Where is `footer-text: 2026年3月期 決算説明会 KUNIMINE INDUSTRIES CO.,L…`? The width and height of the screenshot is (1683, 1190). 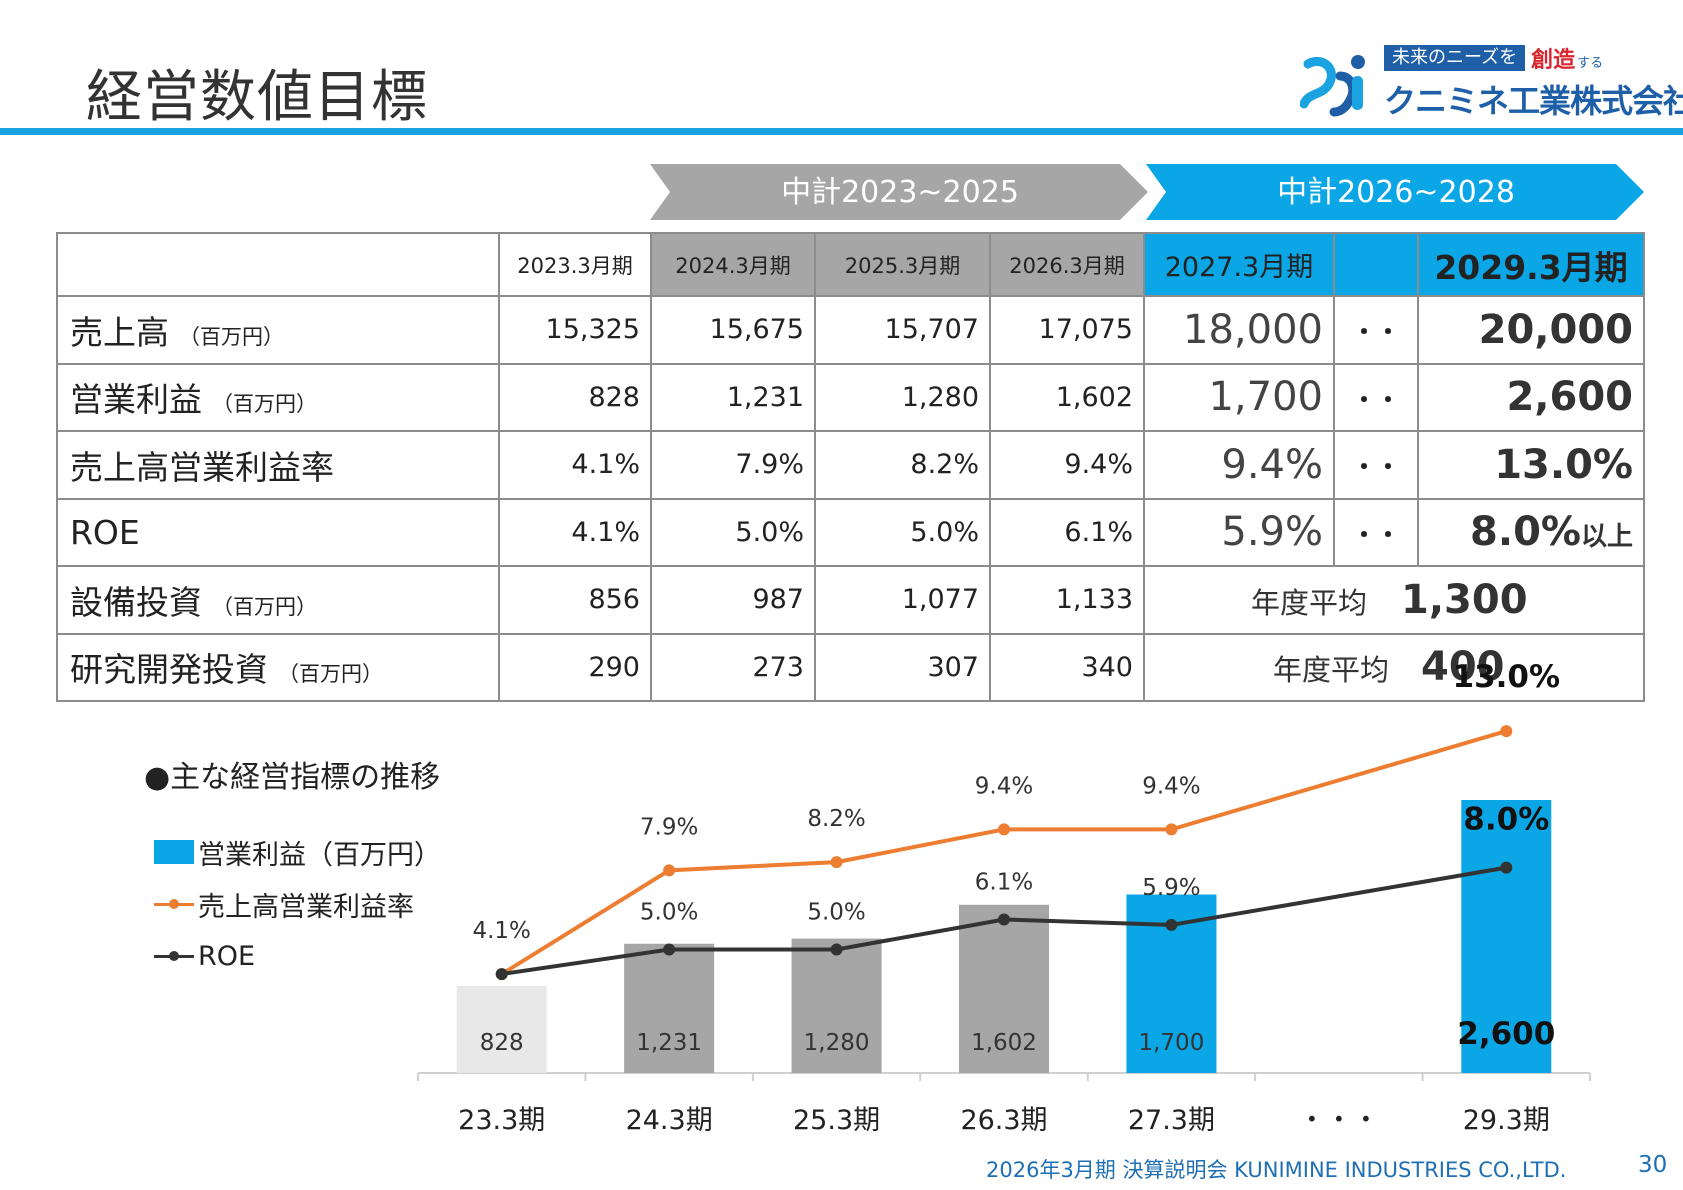 footer-text: 2026年3月期 決算説明会 KUNIMINE INDUSTRIES CO.,L… is located at coordinates (1276, 1170).